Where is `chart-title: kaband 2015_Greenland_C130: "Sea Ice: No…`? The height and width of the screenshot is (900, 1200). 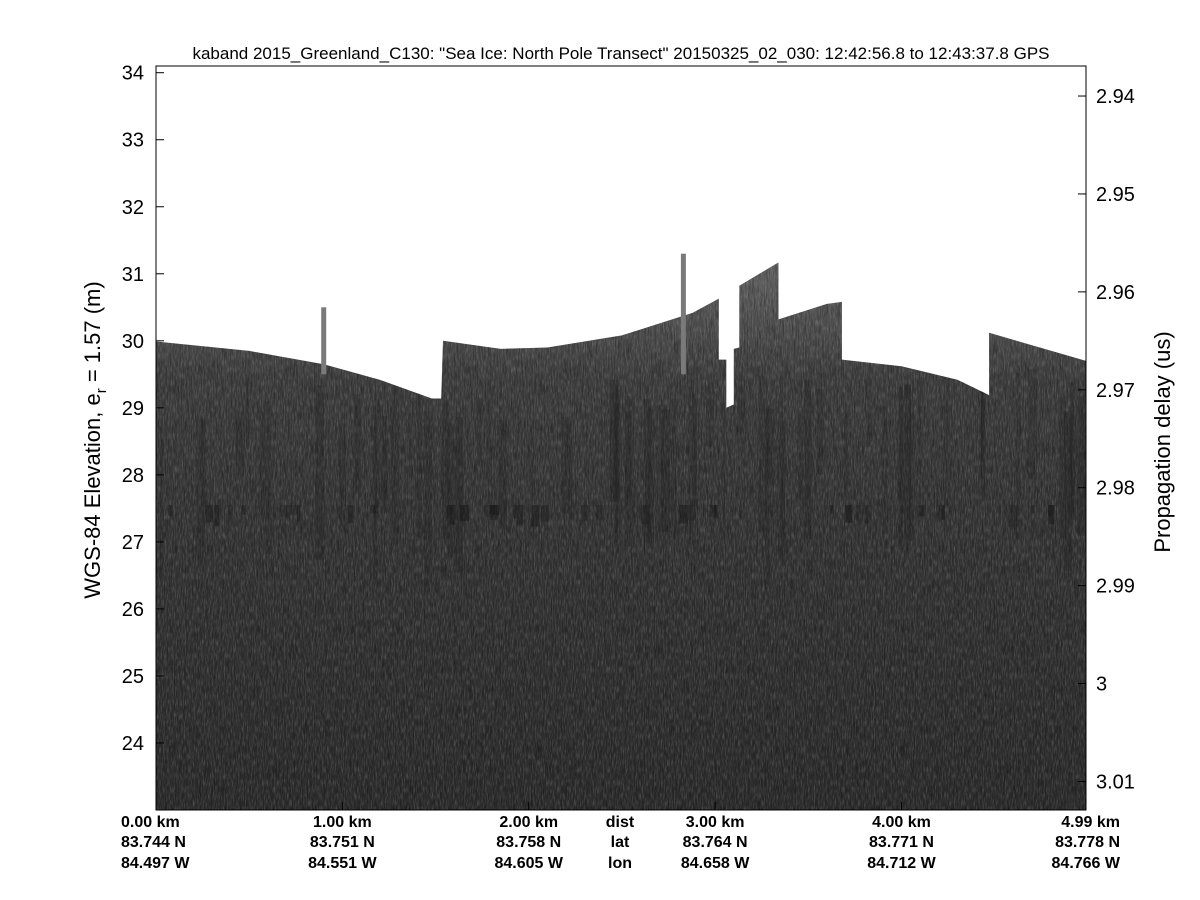
chart-title: kaband 2015_Greenland_C130: "Sea Ice: No… is located at coordinates (620, 53).